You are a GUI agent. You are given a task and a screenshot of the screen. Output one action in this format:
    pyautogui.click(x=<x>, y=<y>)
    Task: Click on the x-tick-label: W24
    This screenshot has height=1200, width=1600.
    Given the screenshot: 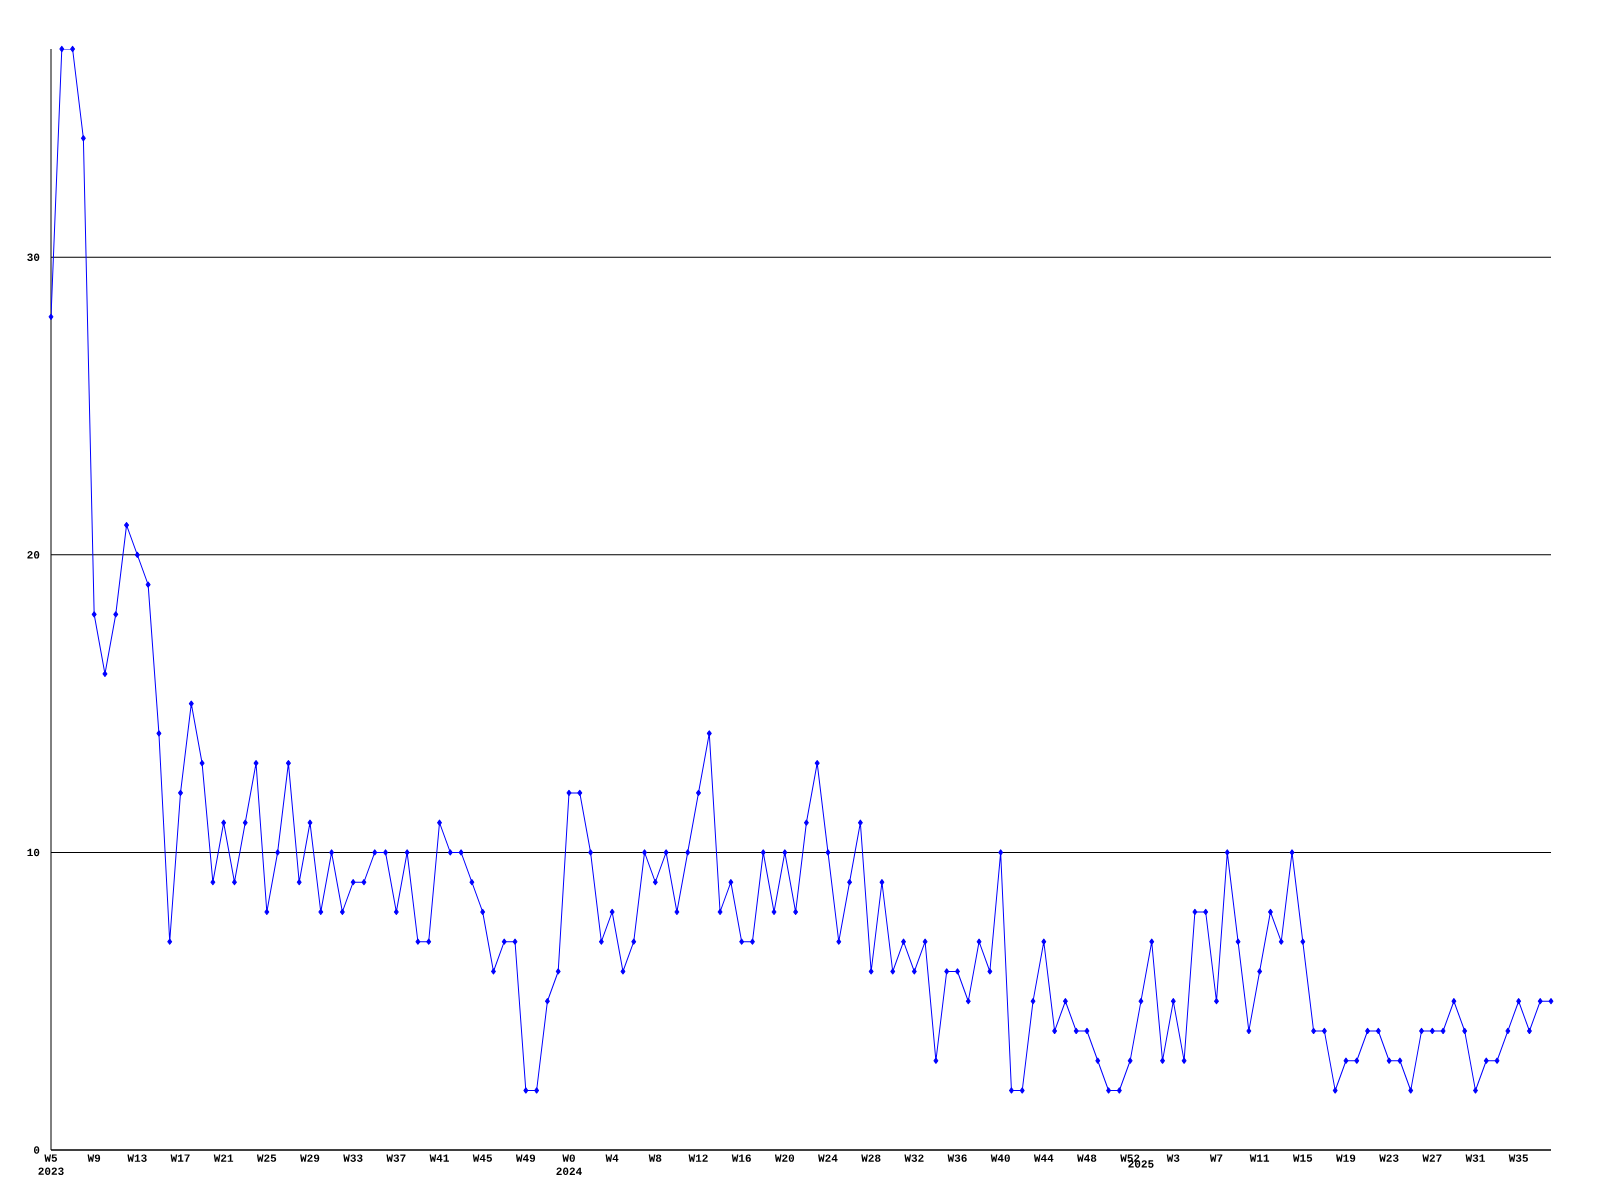 What is the action you would take?
    pyautogui.click(x=828, y=1158)
    